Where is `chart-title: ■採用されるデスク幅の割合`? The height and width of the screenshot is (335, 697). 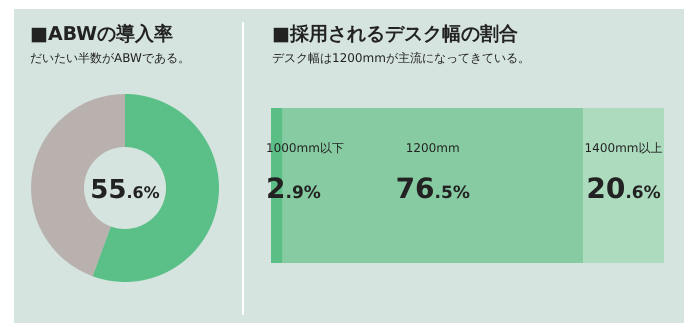 chart-title: ■採用されるデスク幅の割合 is located at coordinates (395, 34).